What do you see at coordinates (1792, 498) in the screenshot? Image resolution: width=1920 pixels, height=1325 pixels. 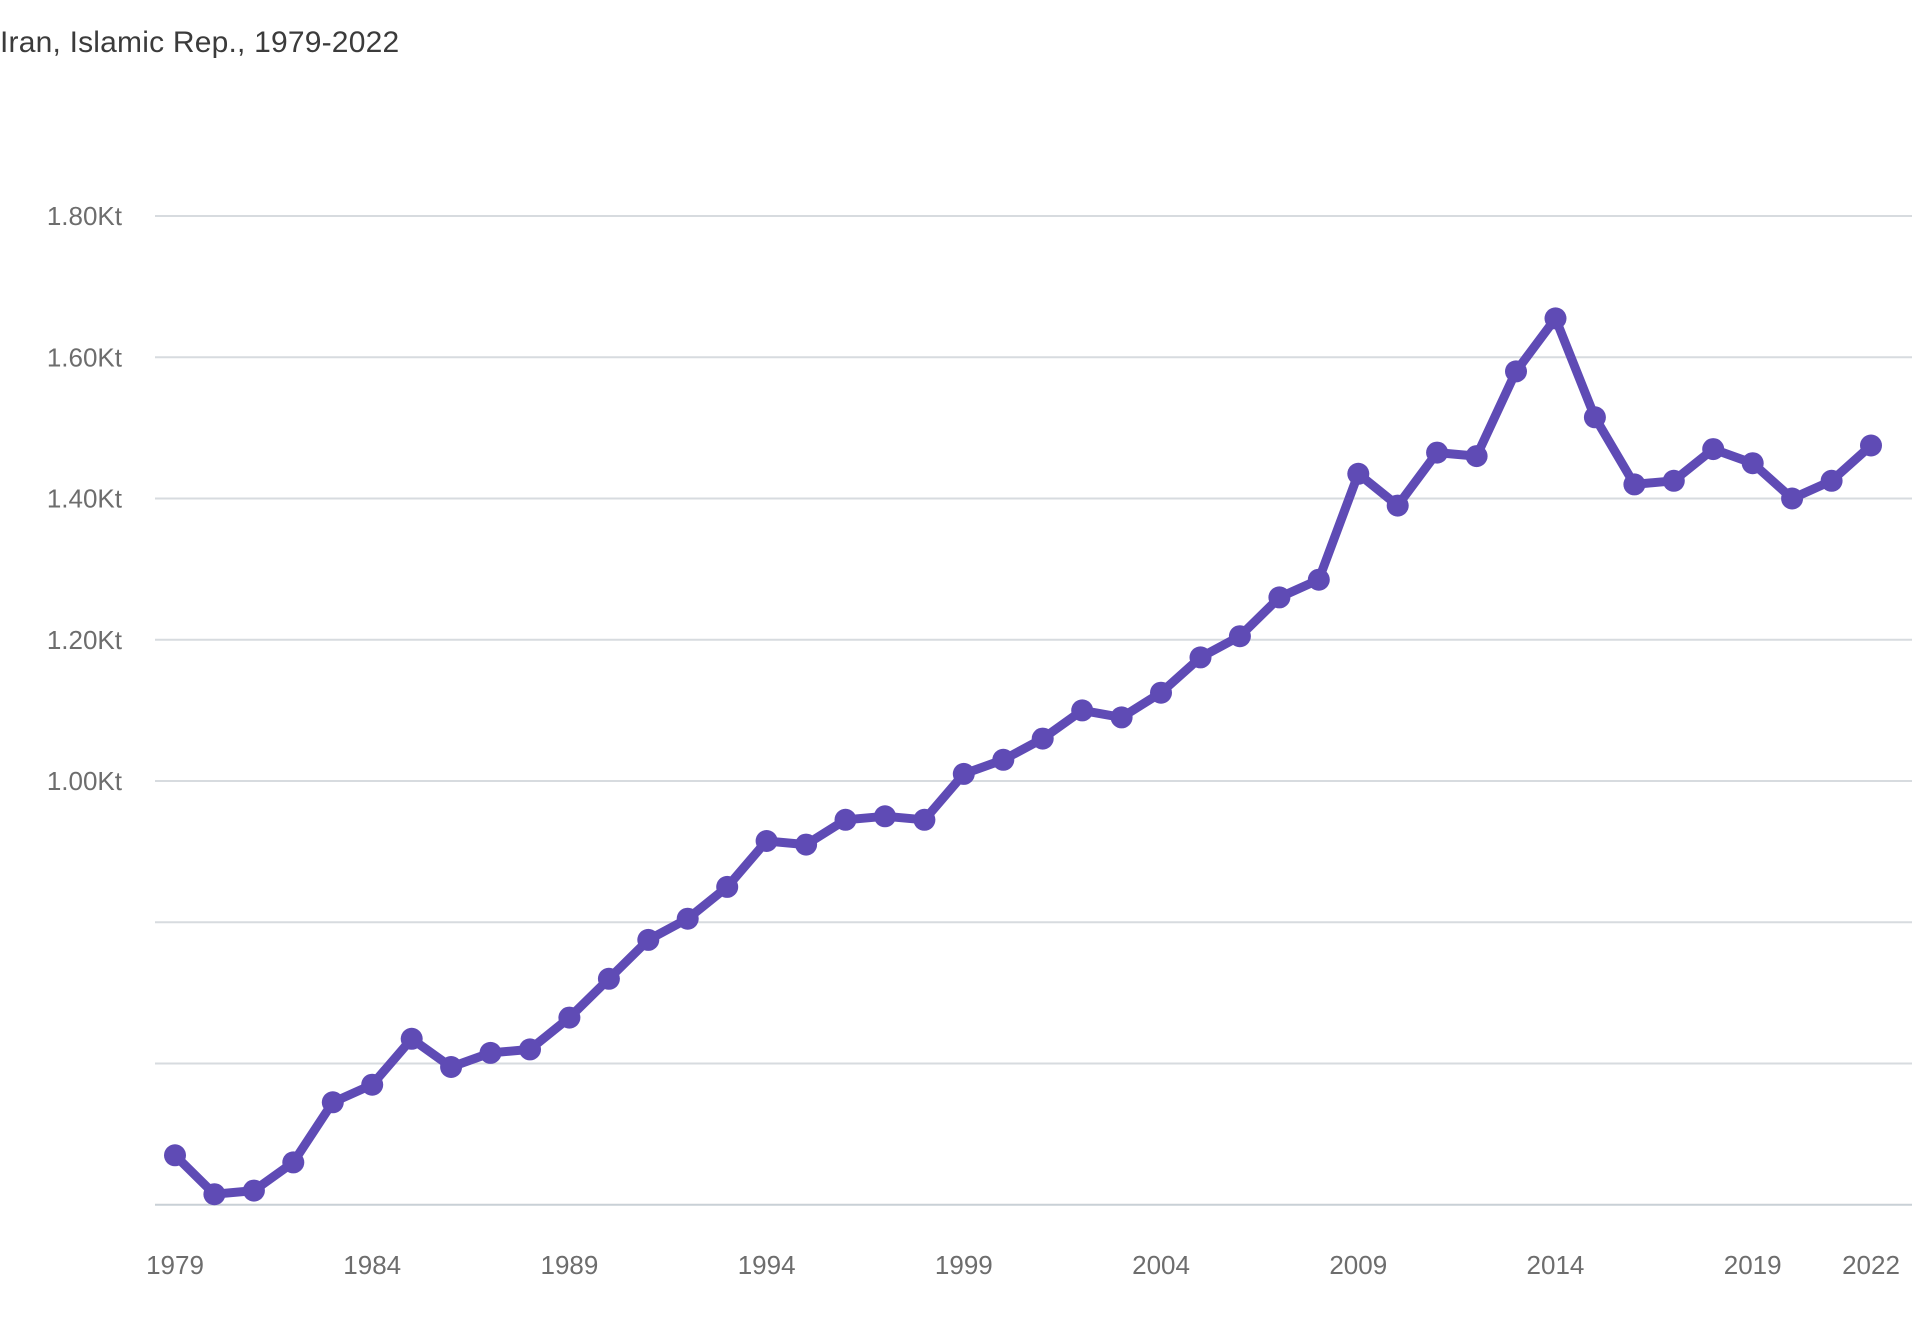 I see `data-point-2020` at bounding box center [1792, 498].